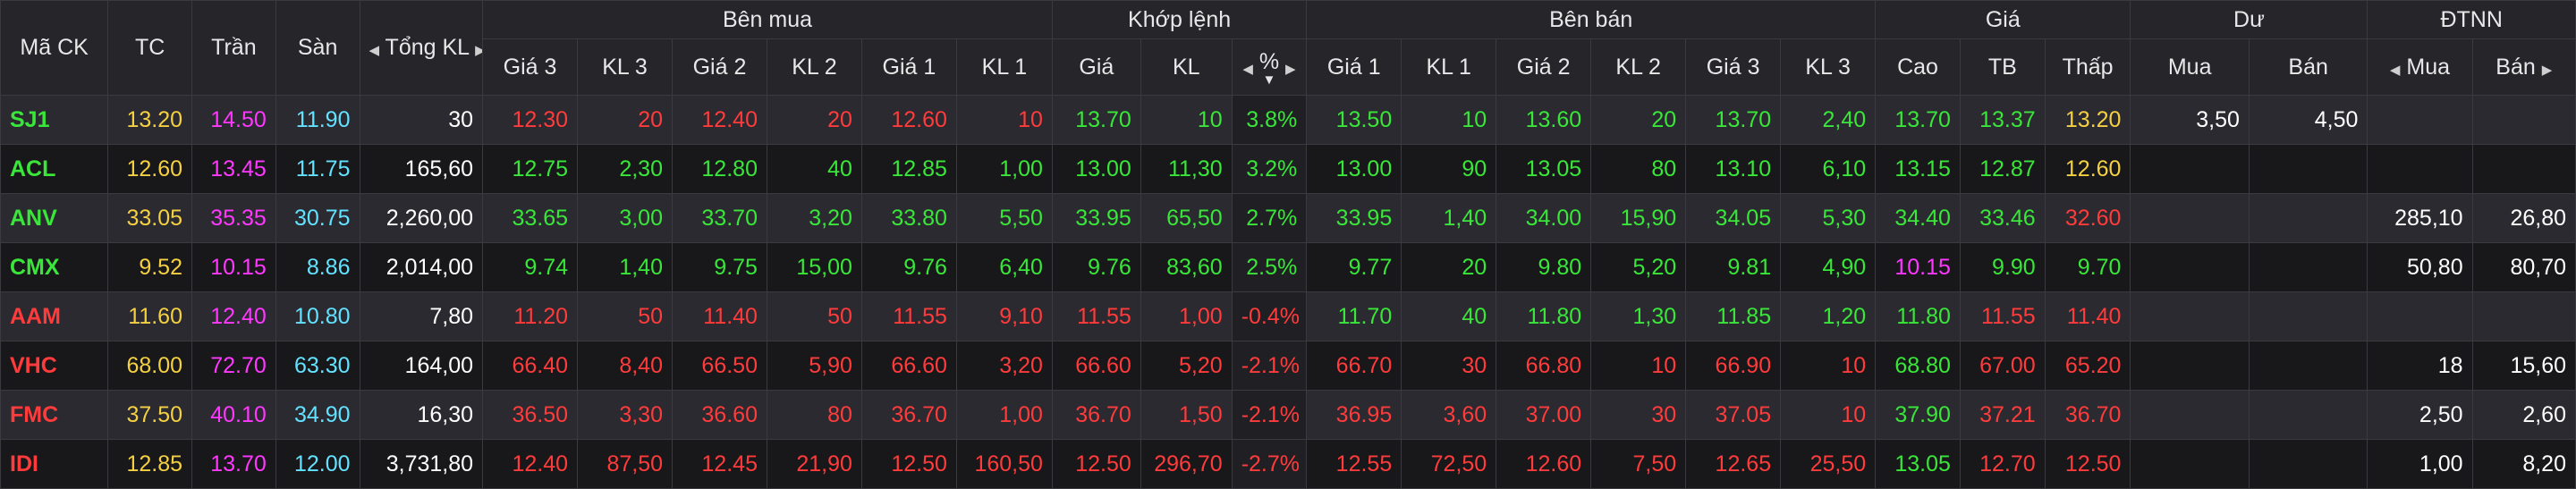 Image resolution: width=2576 pixels, height=489 pixels. I want to click on cell-buy-kl-2: 5,90, so click(814, 366).